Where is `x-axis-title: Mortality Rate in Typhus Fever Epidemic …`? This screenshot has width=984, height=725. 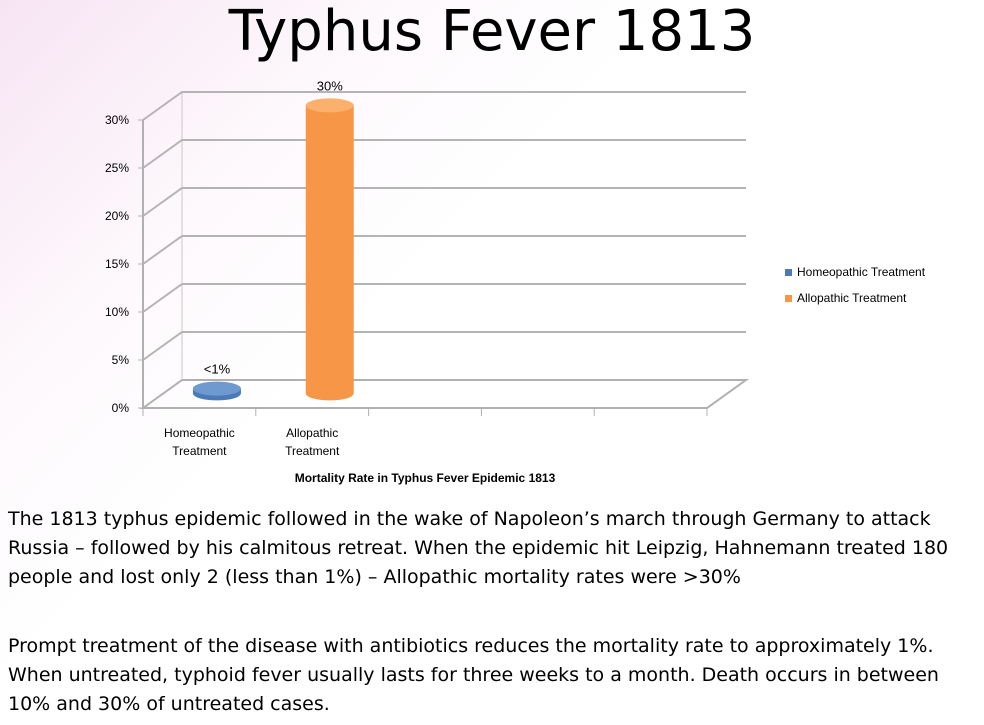 x-axis-title: Mortality Rate in Typhus Fever Epidemic … is located at coordinates (425, 478).